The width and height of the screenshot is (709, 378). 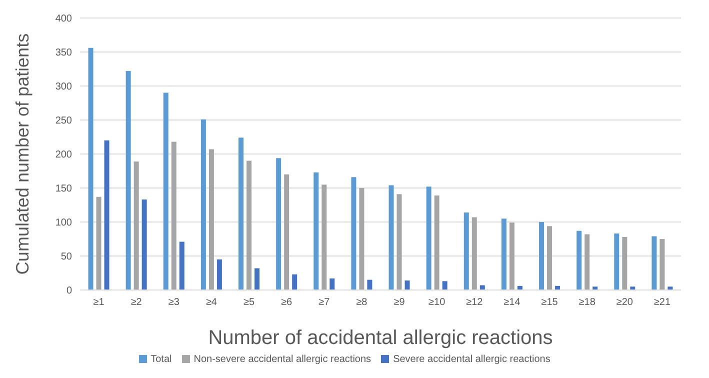 I want to click on y-tick-label: 50, so click(x=66, y=257).